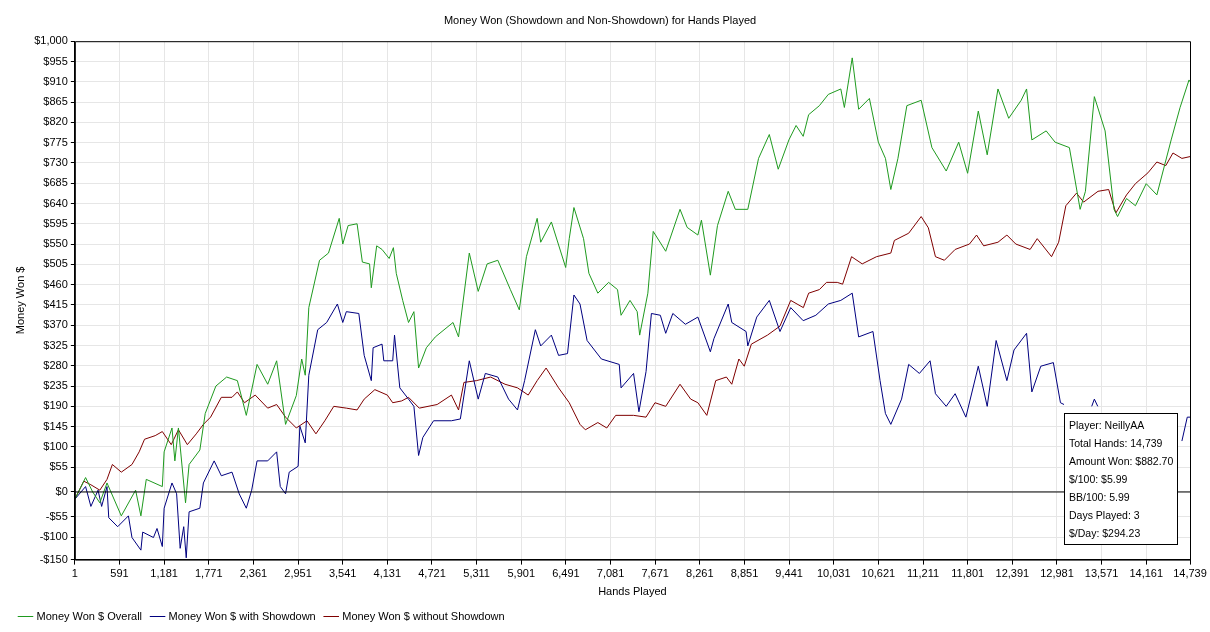  What do you see at coordinates (55, 161) in the screenshot?
I see `y-tick-label: $730` at bounding box center [55, 161].